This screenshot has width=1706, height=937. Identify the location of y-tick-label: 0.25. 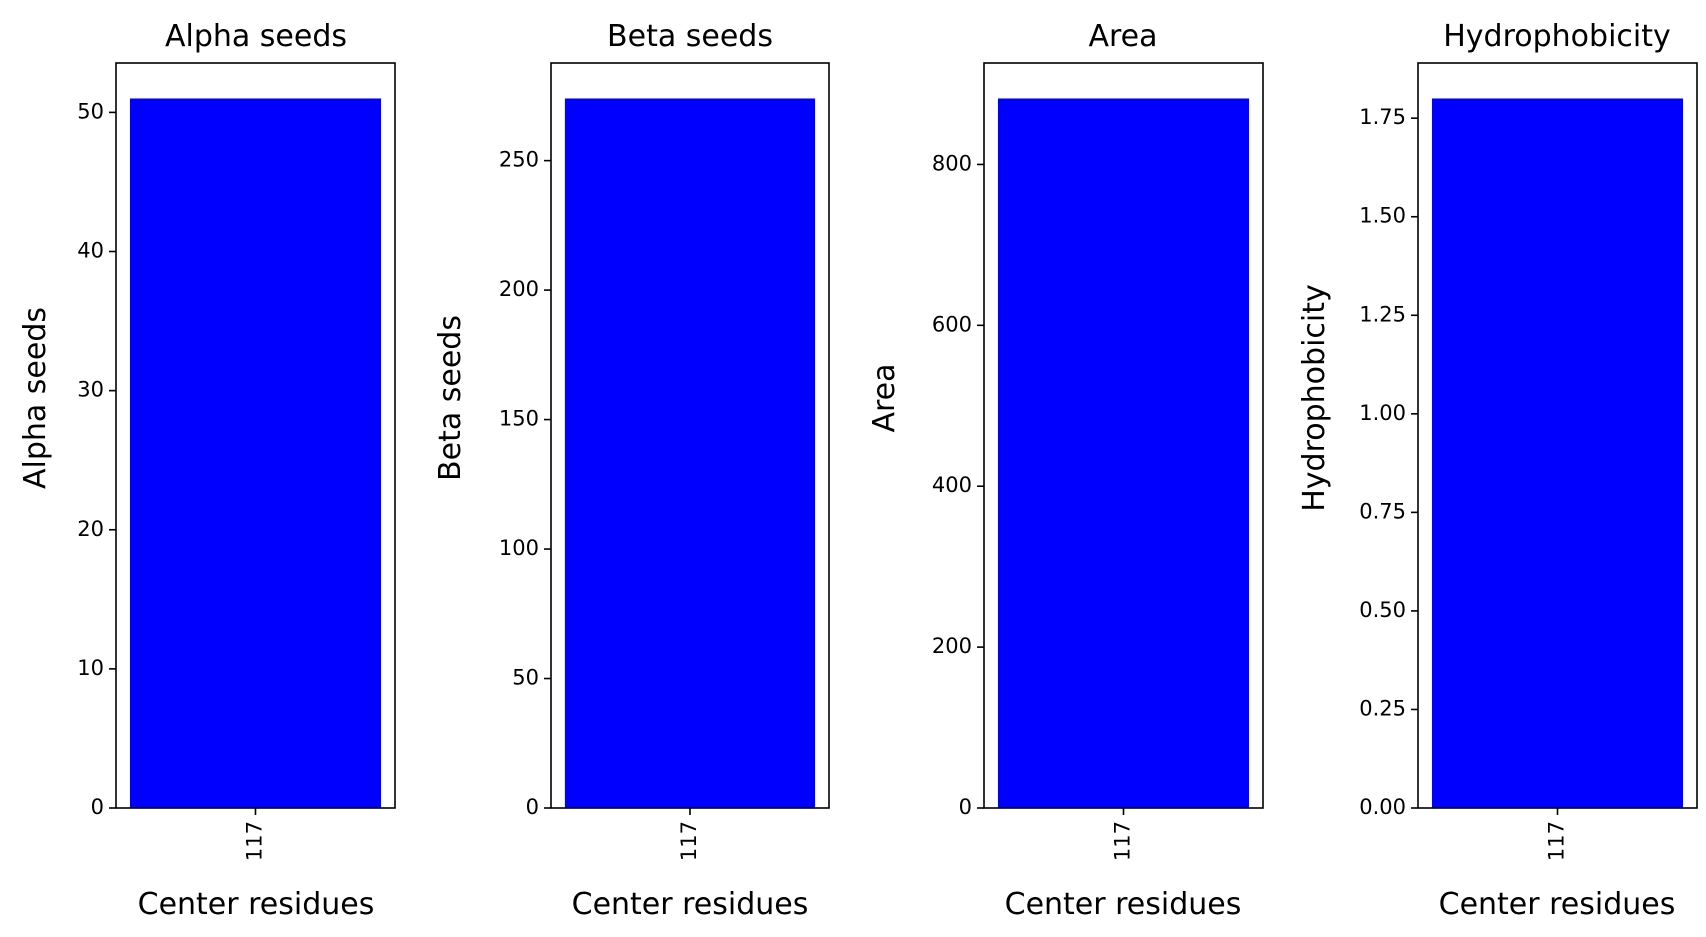
(1382, 708).